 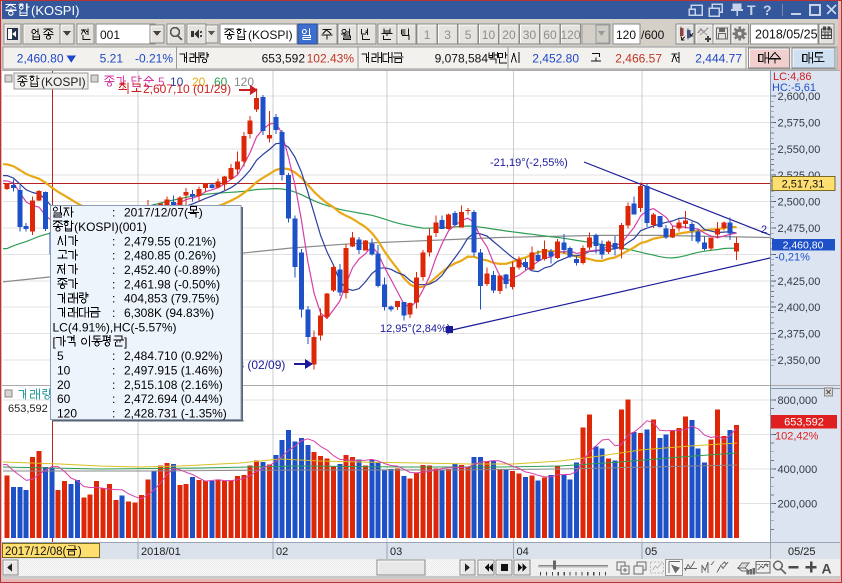 What do you see at coordinates (169, 313) in the screenshot?
I see `svg-text: 6,308K (94.83%)` at bounding box center [169, 313].